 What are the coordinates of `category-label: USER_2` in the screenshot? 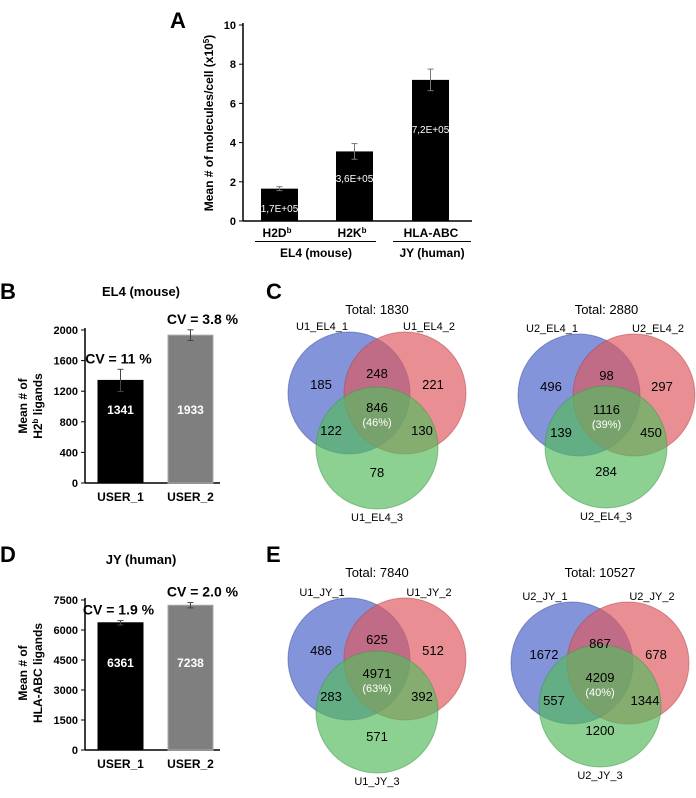 It's located at (190, 497).